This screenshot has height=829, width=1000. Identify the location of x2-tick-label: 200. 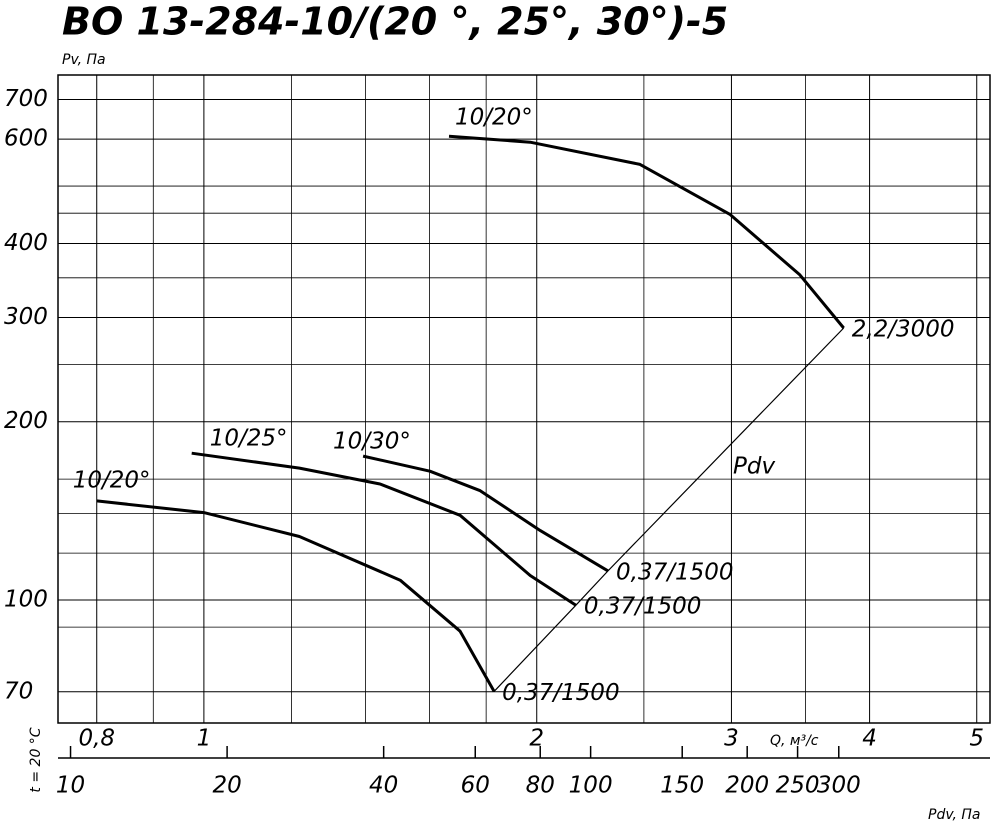
(747, 786).